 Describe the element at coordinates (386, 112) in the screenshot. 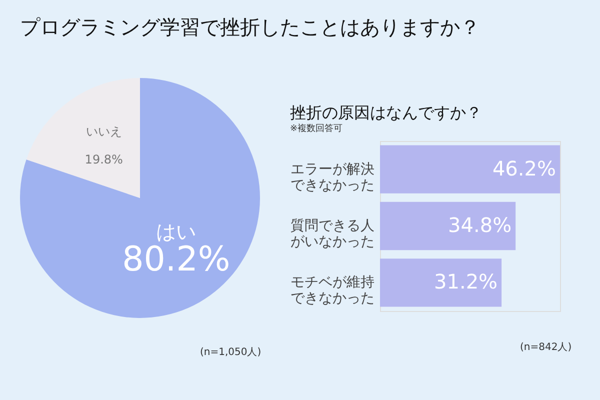

I see `chart-title: 挫折の原因はなんですか？` at that location.